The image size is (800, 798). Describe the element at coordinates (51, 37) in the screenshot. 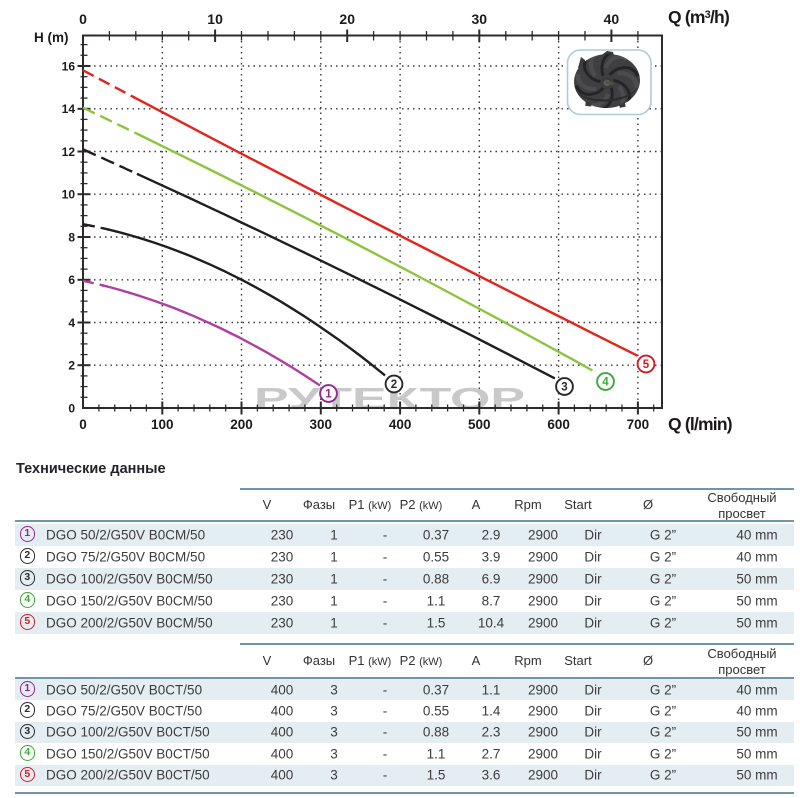

I see `svg-text: H (m)` at that location.